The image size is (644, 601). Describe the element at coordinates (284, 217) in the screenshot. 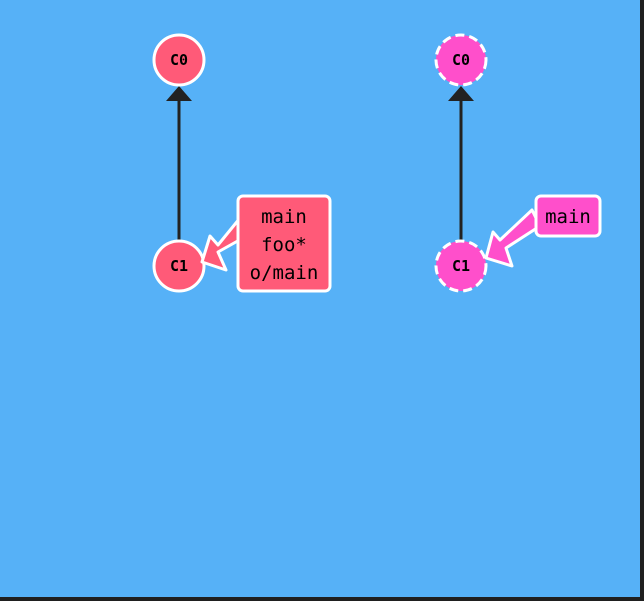

I see `left-branch-main: main` at that location.